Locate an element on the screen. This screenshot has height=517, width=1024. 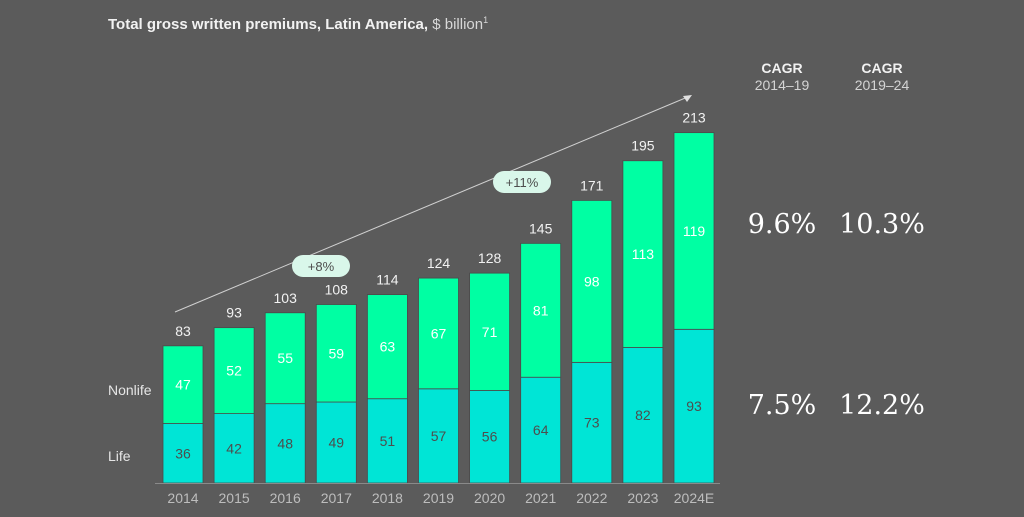
value-label-nonlife-2023: 113 is located at coordinates (643, 254).